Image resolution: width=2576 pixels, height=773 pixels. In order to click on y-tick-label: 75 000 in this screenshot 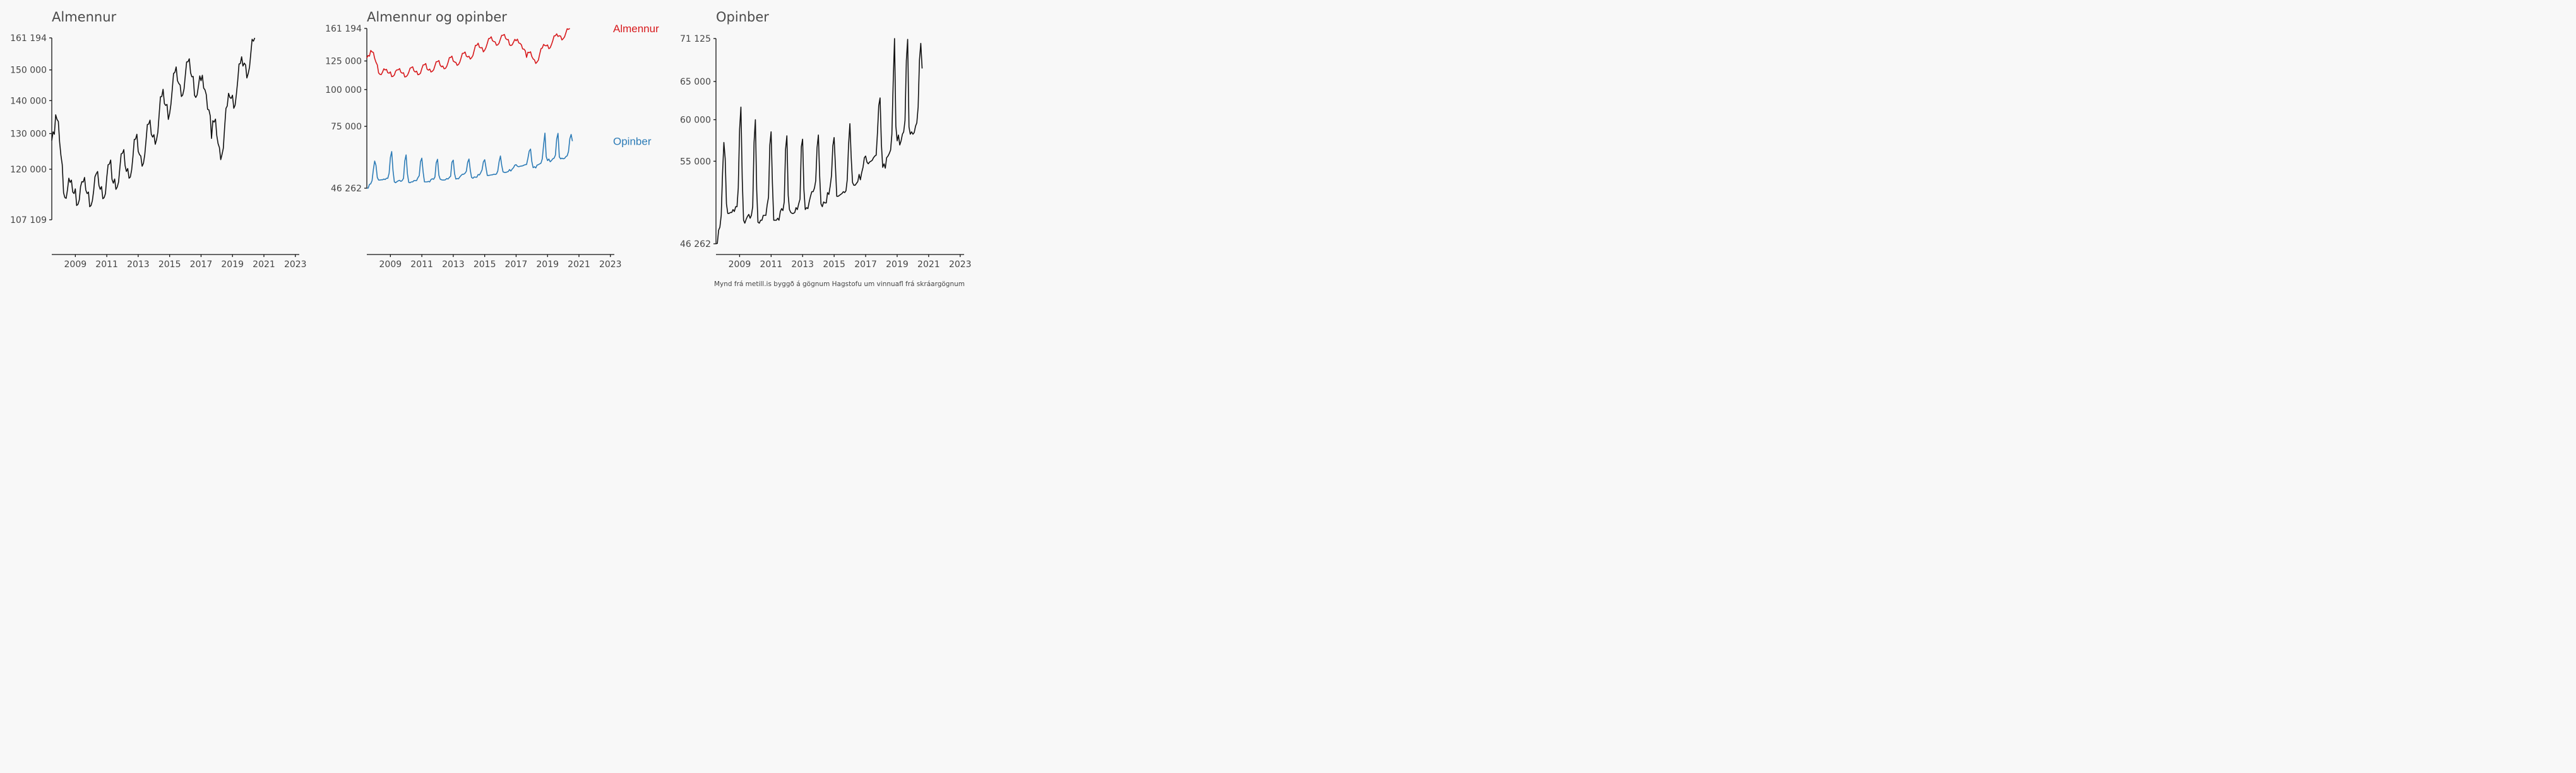, I will do `click(346, 127)`.